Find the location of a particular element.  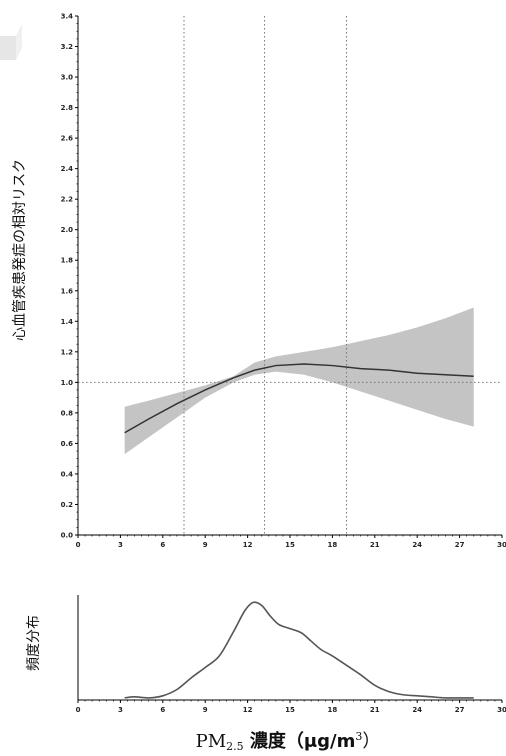

bottom-axes is located at coordinates (289, 648).